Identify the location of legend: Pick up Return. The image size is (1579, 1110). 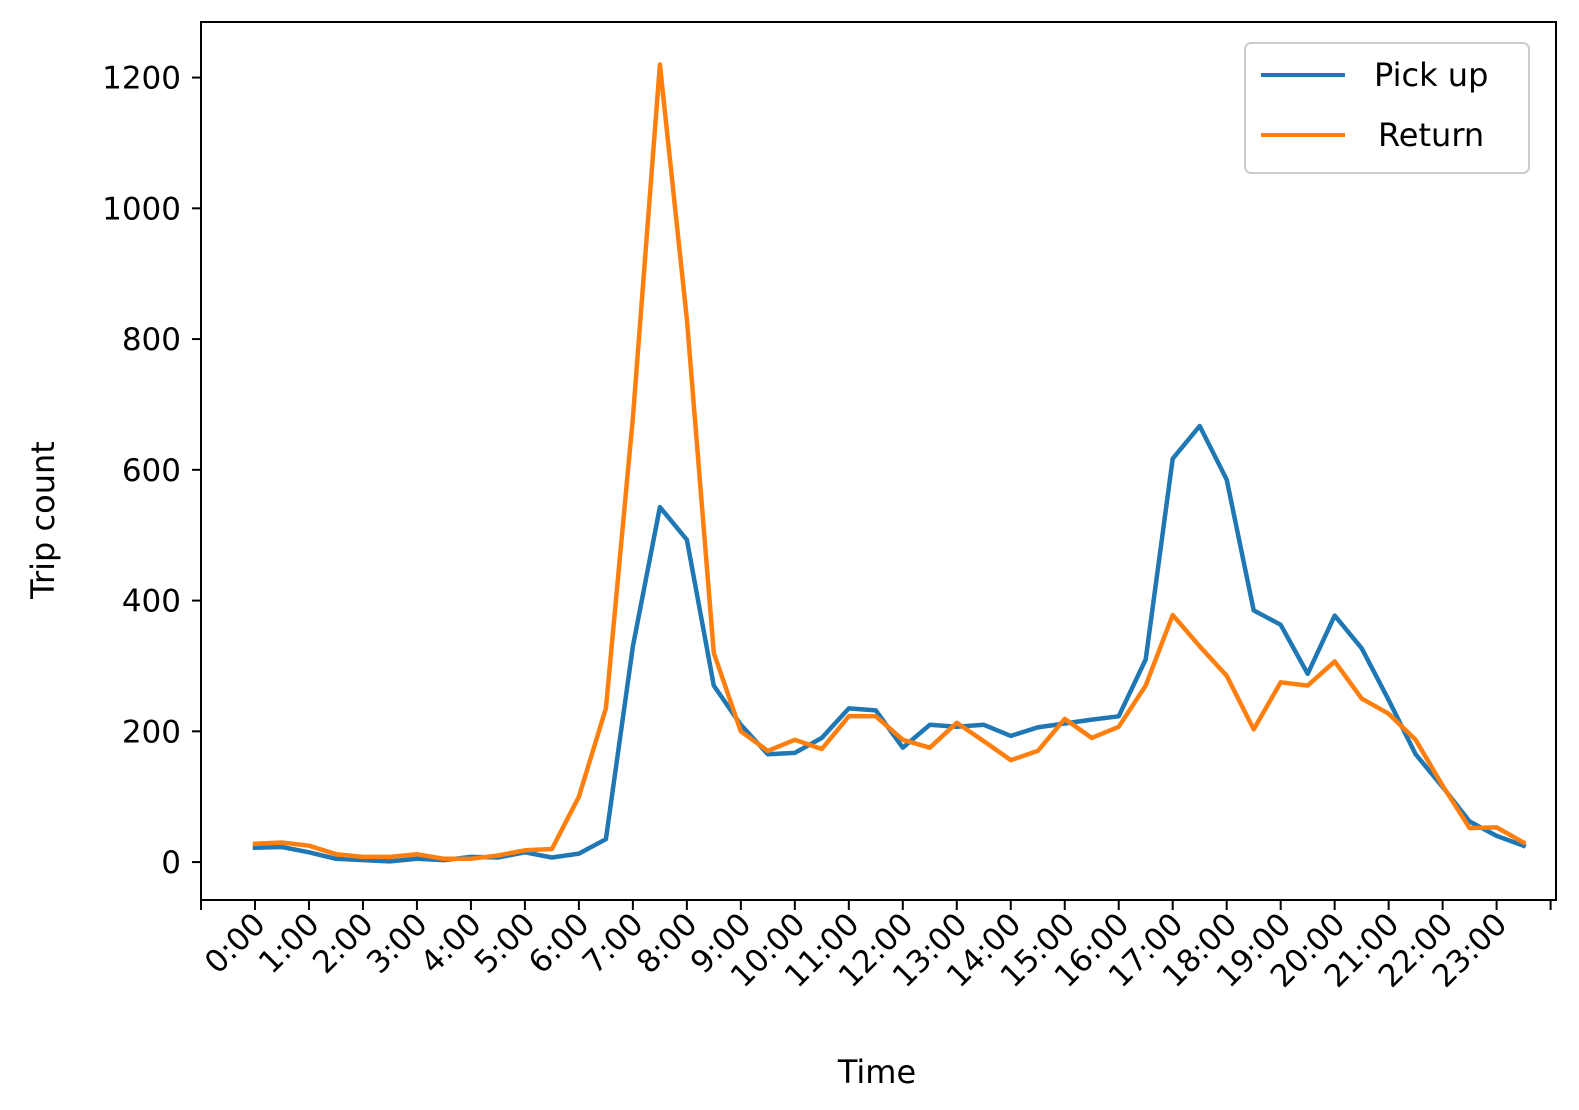
(1387, 108).